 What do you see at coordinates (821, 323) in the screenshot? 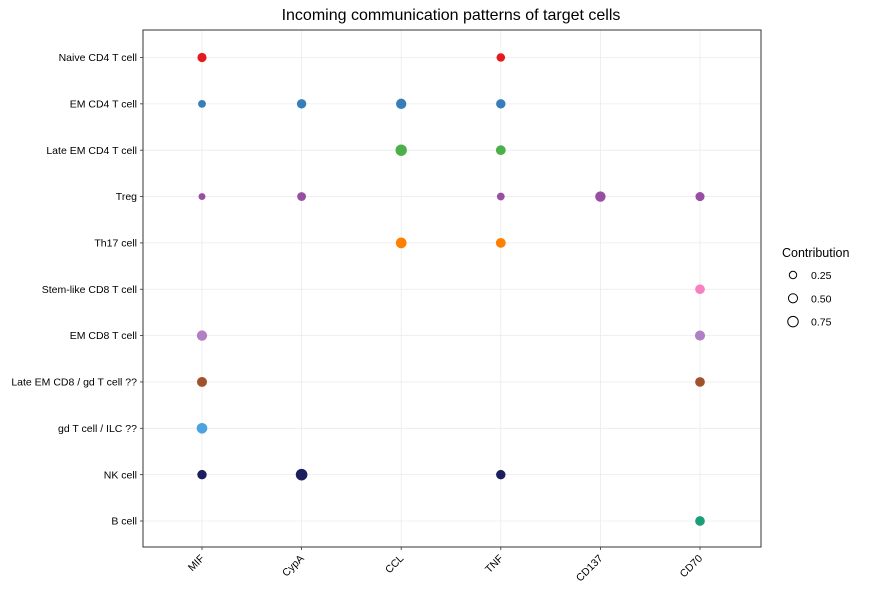
I see `legend-label: 0.75` at bounding box center [821, 323].